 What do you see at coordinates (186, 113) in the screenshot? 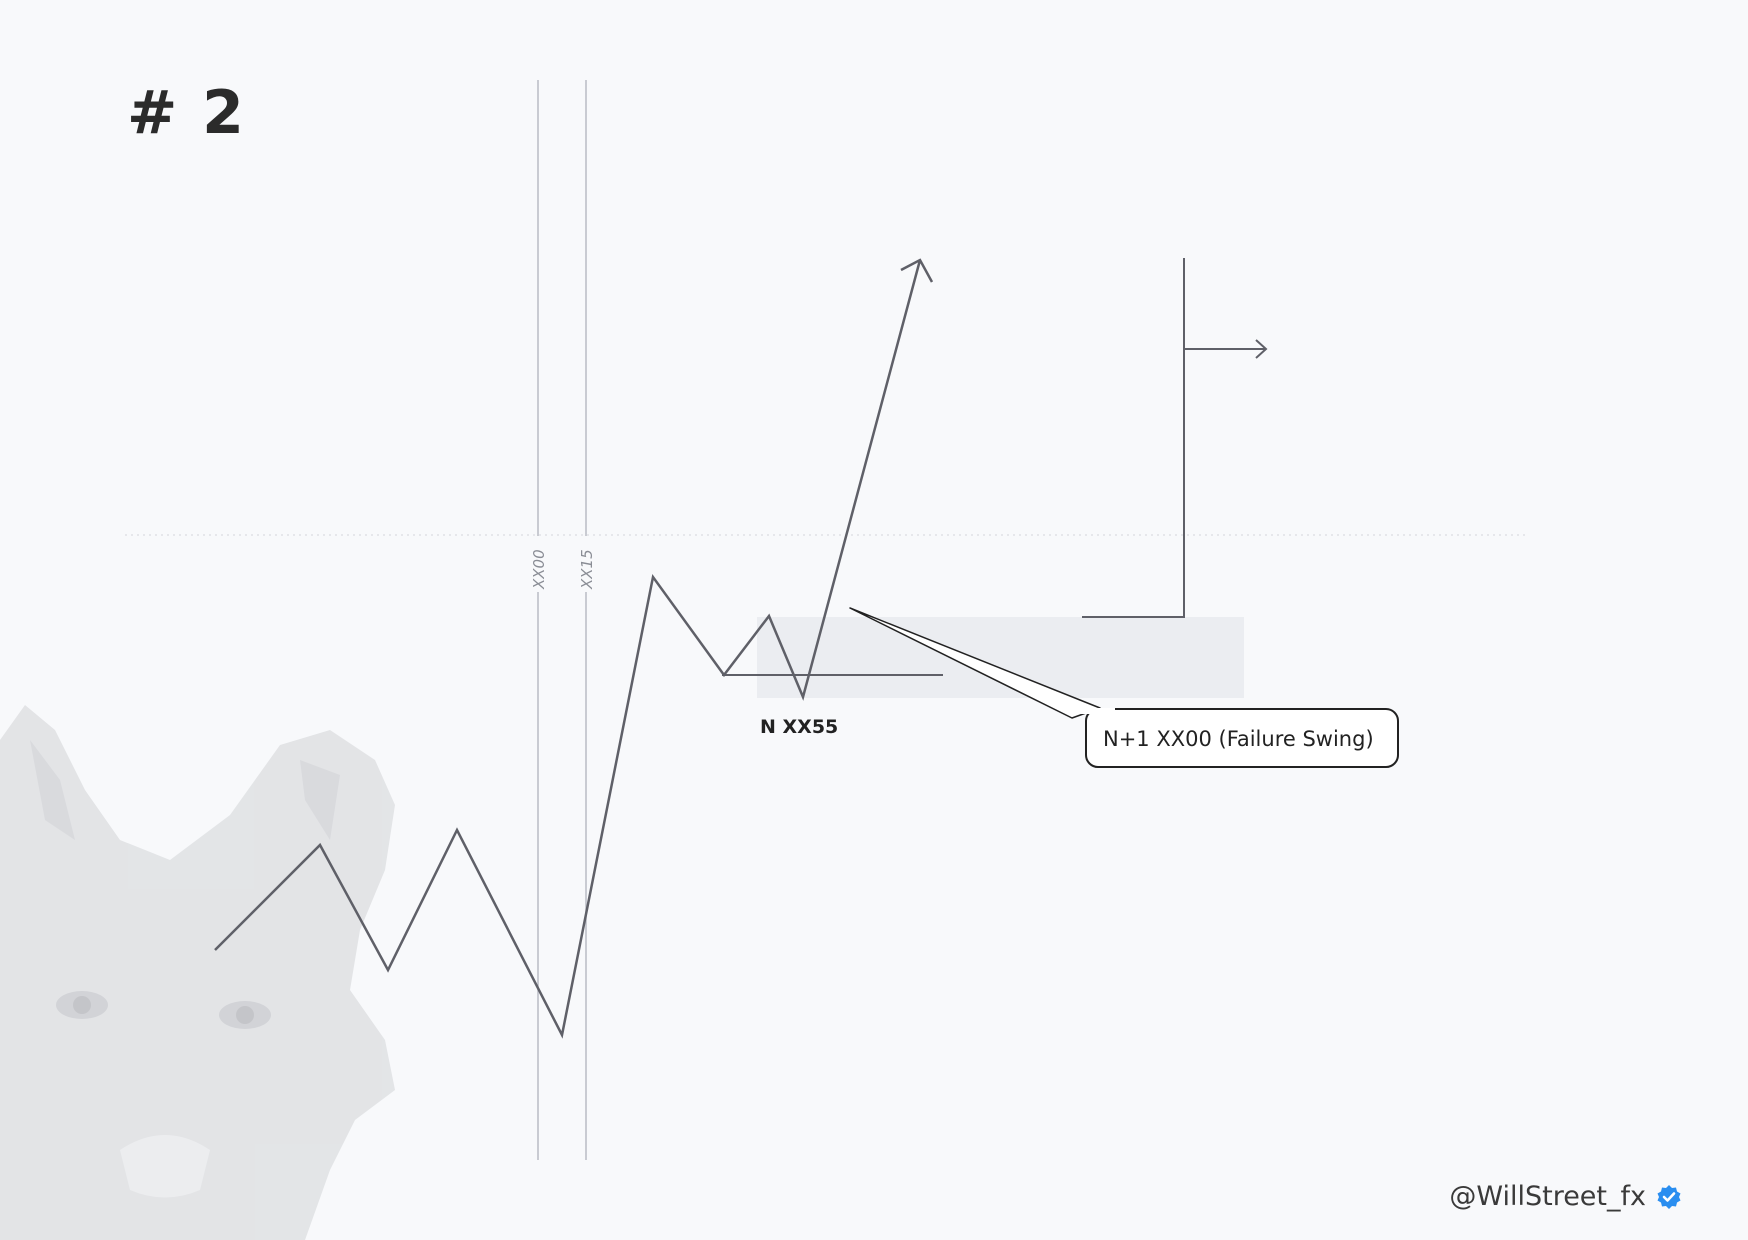
I see `slide-number: # 2` at bounding box center [186, 113].